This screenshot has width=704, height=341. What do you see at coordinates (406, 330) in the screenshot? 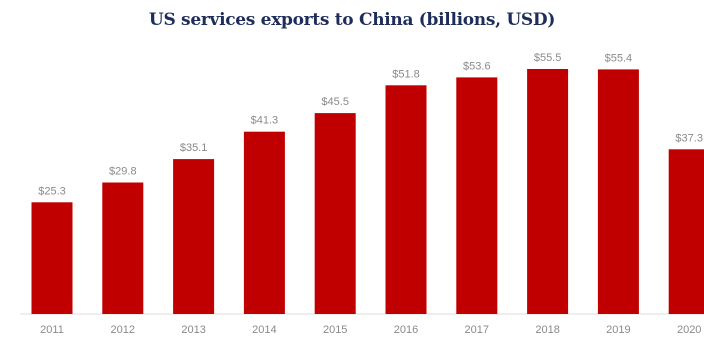
I see `x-tick-label-2016: 2016` at bounding box center [406, 330].